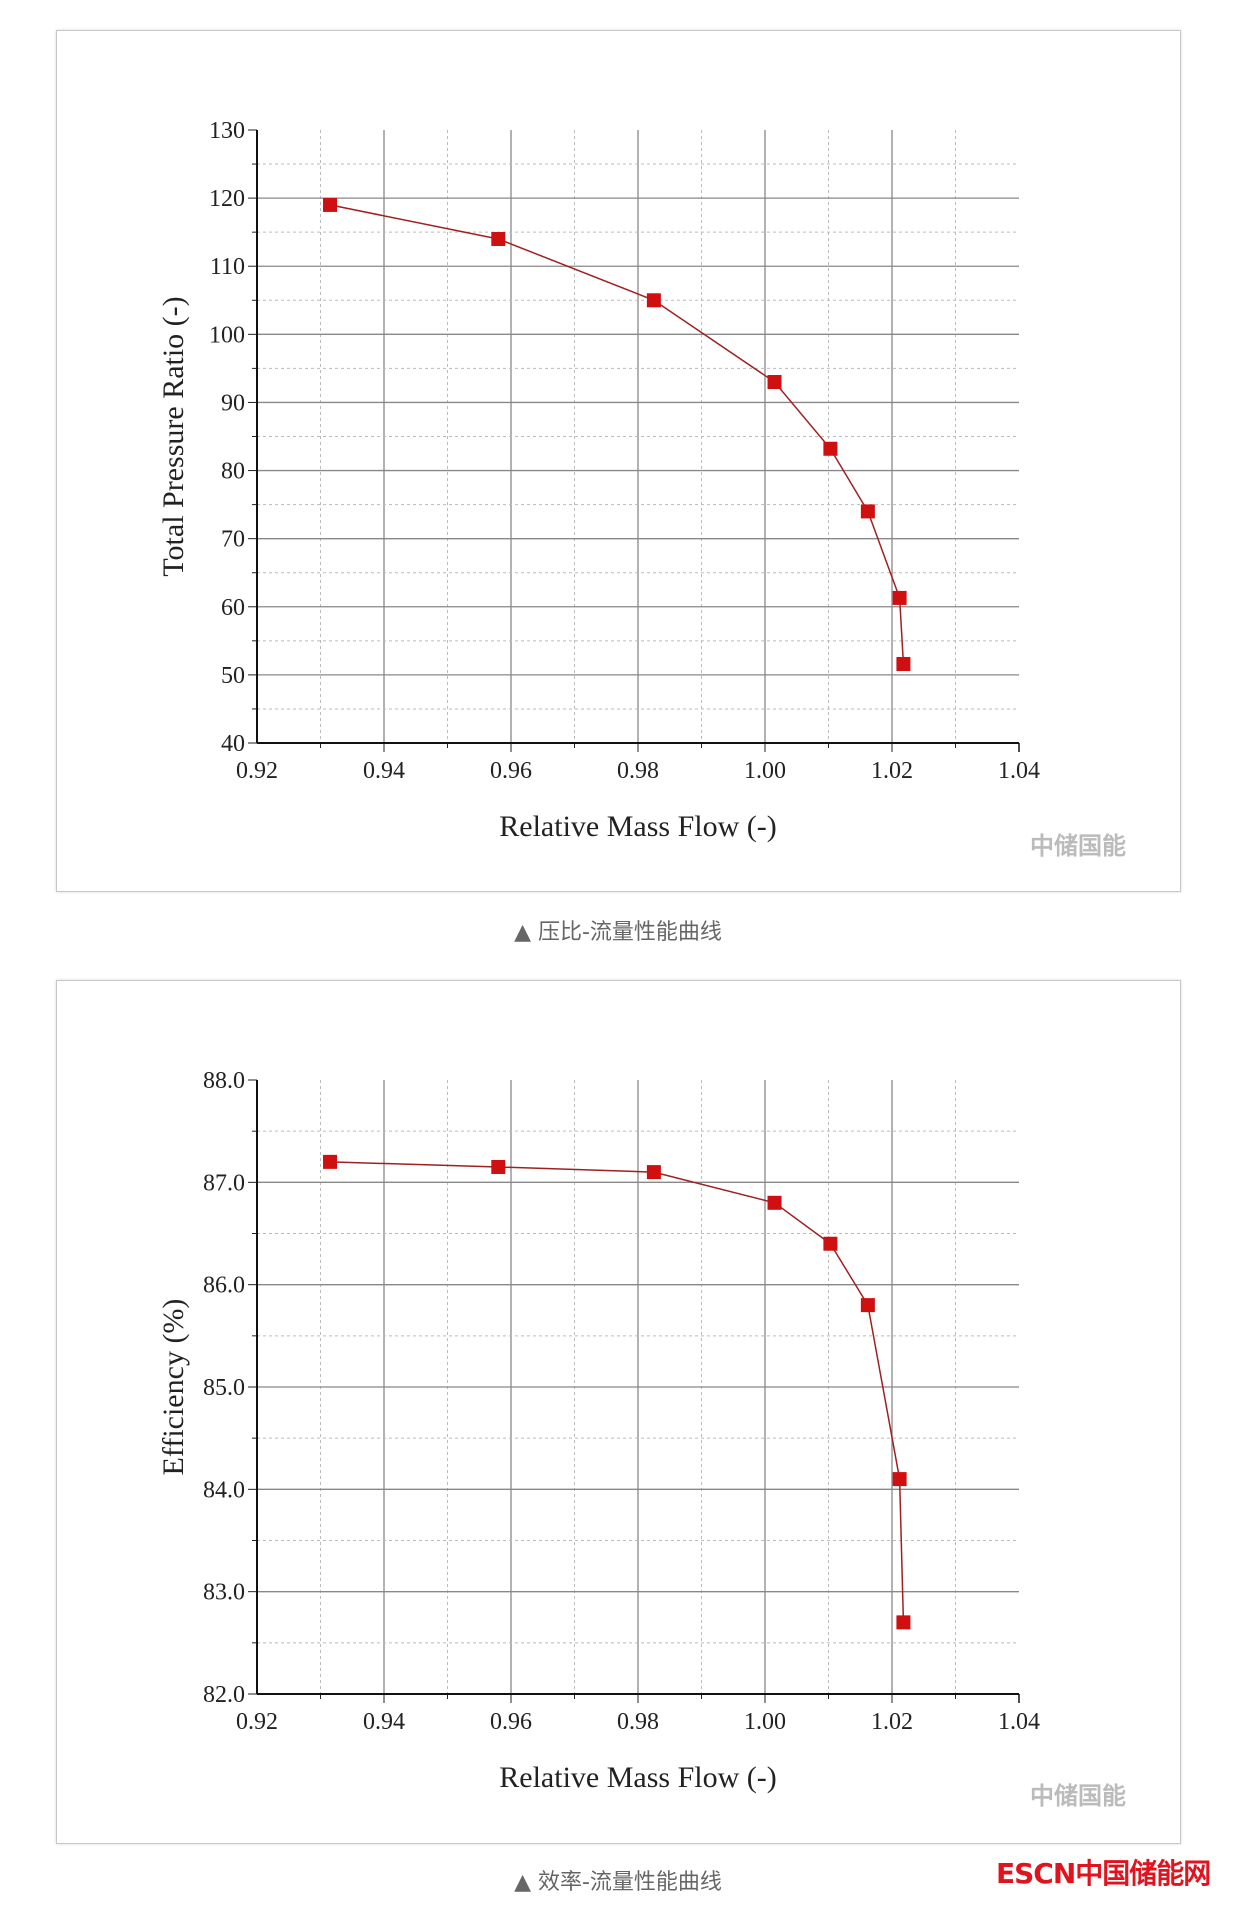 This screenshot has height=1921, width=1236. Describe the element at coordinates (227, 335) in the screenshot. I see `y-tick-label: 100` at that location.